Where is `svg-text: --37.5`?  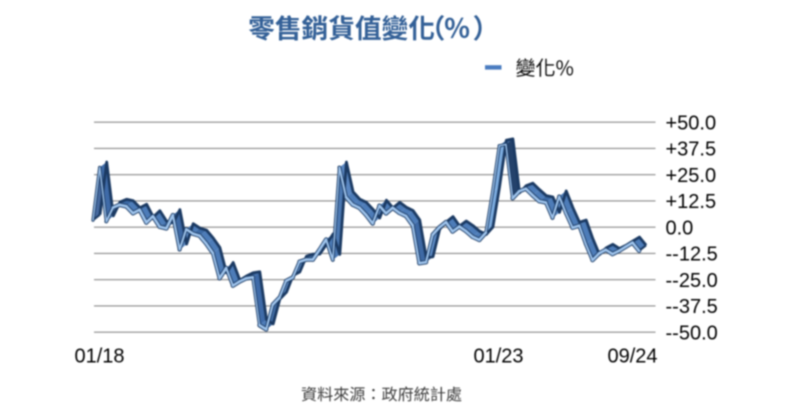 svg-text: --37.5 is located at coordinates (692, 307).